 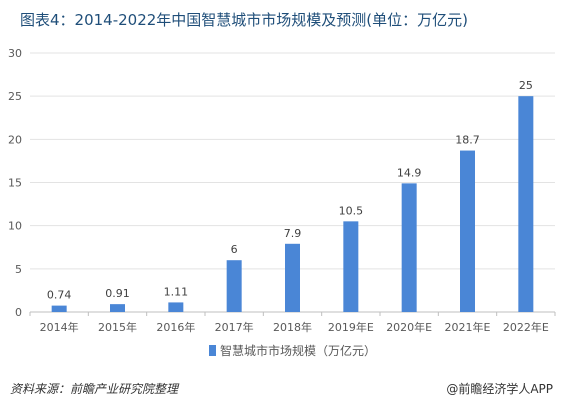 I want to click on x-tick-label: 2014年, so click(x=59, y=327).